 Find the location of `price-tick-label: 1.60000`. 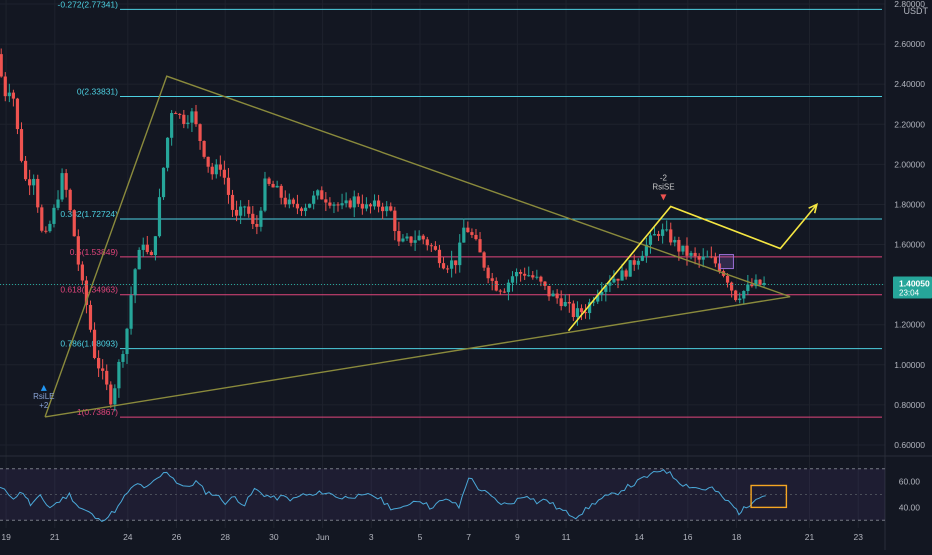

price-tick-label: 1.60000 is located at coordinates (909, 245).